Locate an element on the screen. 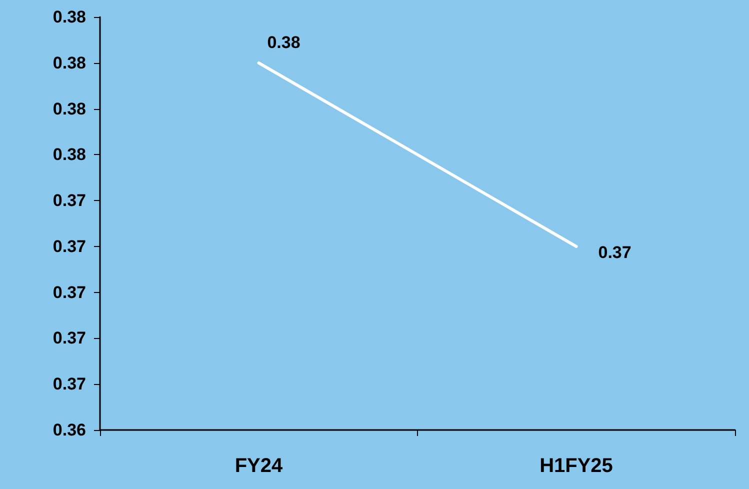  data-label: 0.37 is located at coordinates (615, 252).